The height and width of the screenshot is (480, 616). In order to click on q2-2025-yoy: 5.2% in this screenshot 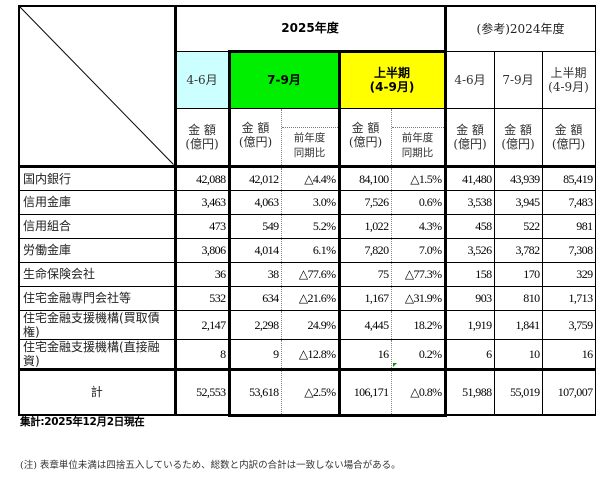, I will do `click(310, 226)`.